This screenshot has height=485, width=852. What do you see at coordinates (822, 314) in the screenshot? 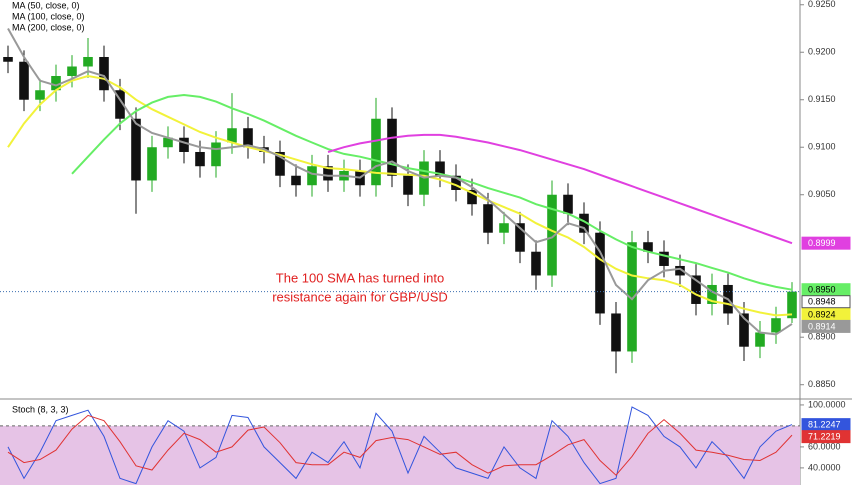
I see `value-label: 0.8924` at bounding box center [822, 314].